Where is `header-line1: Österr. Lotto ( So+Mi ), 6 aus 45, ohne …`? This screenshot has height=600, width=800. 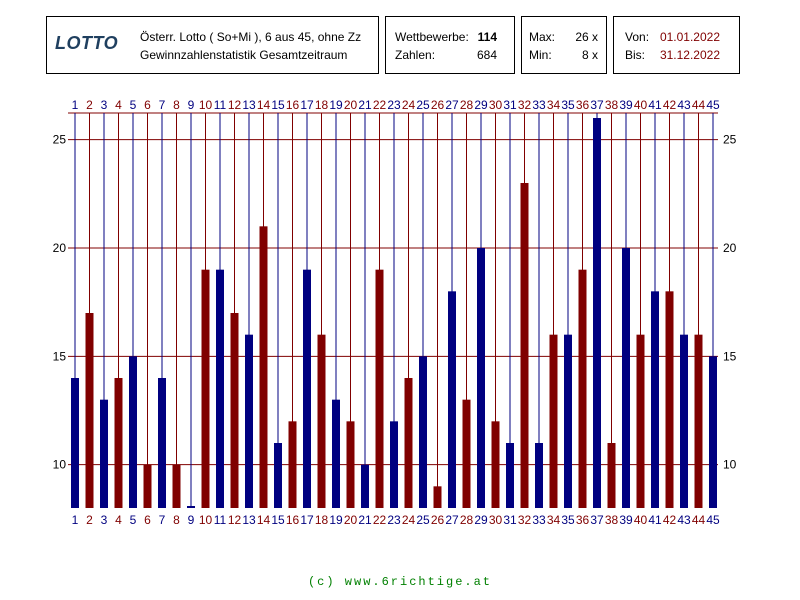 header-line1: Österr. Lotto ( So+Mi ), 6 aus 45, ohne … is located at coordinates (251, 37).